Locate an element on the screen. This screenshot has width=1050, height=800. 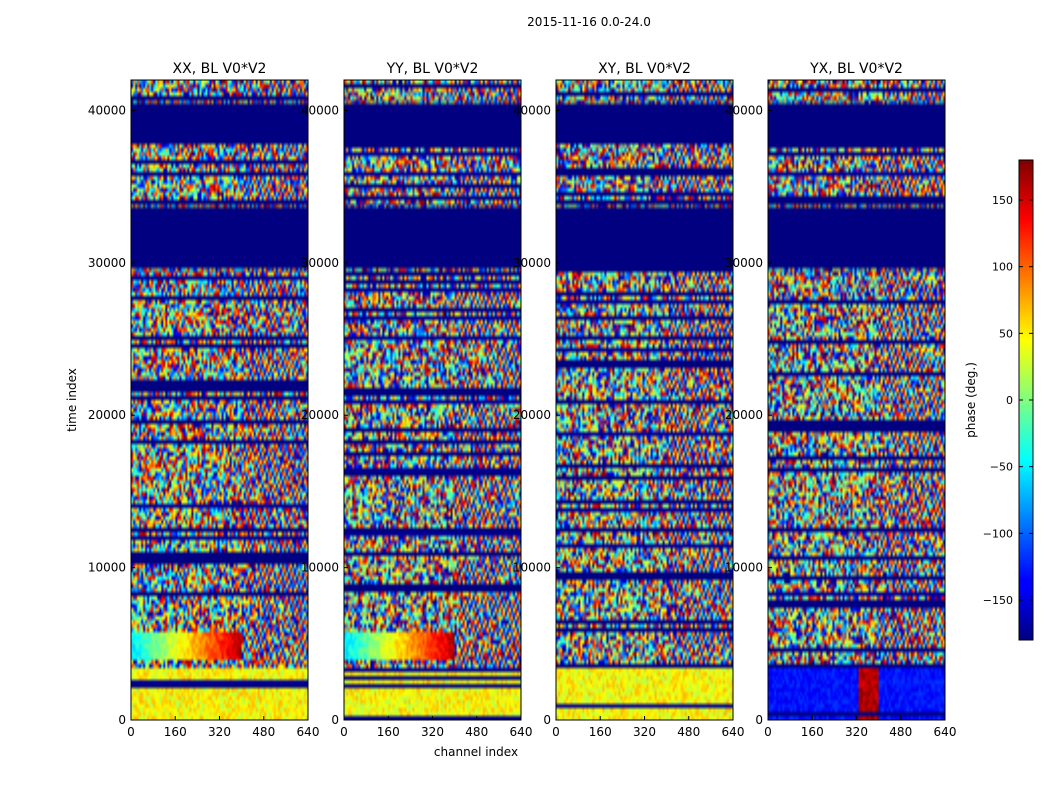
colorbar-tick-label: 50 is located at coordinates (1006, 333).